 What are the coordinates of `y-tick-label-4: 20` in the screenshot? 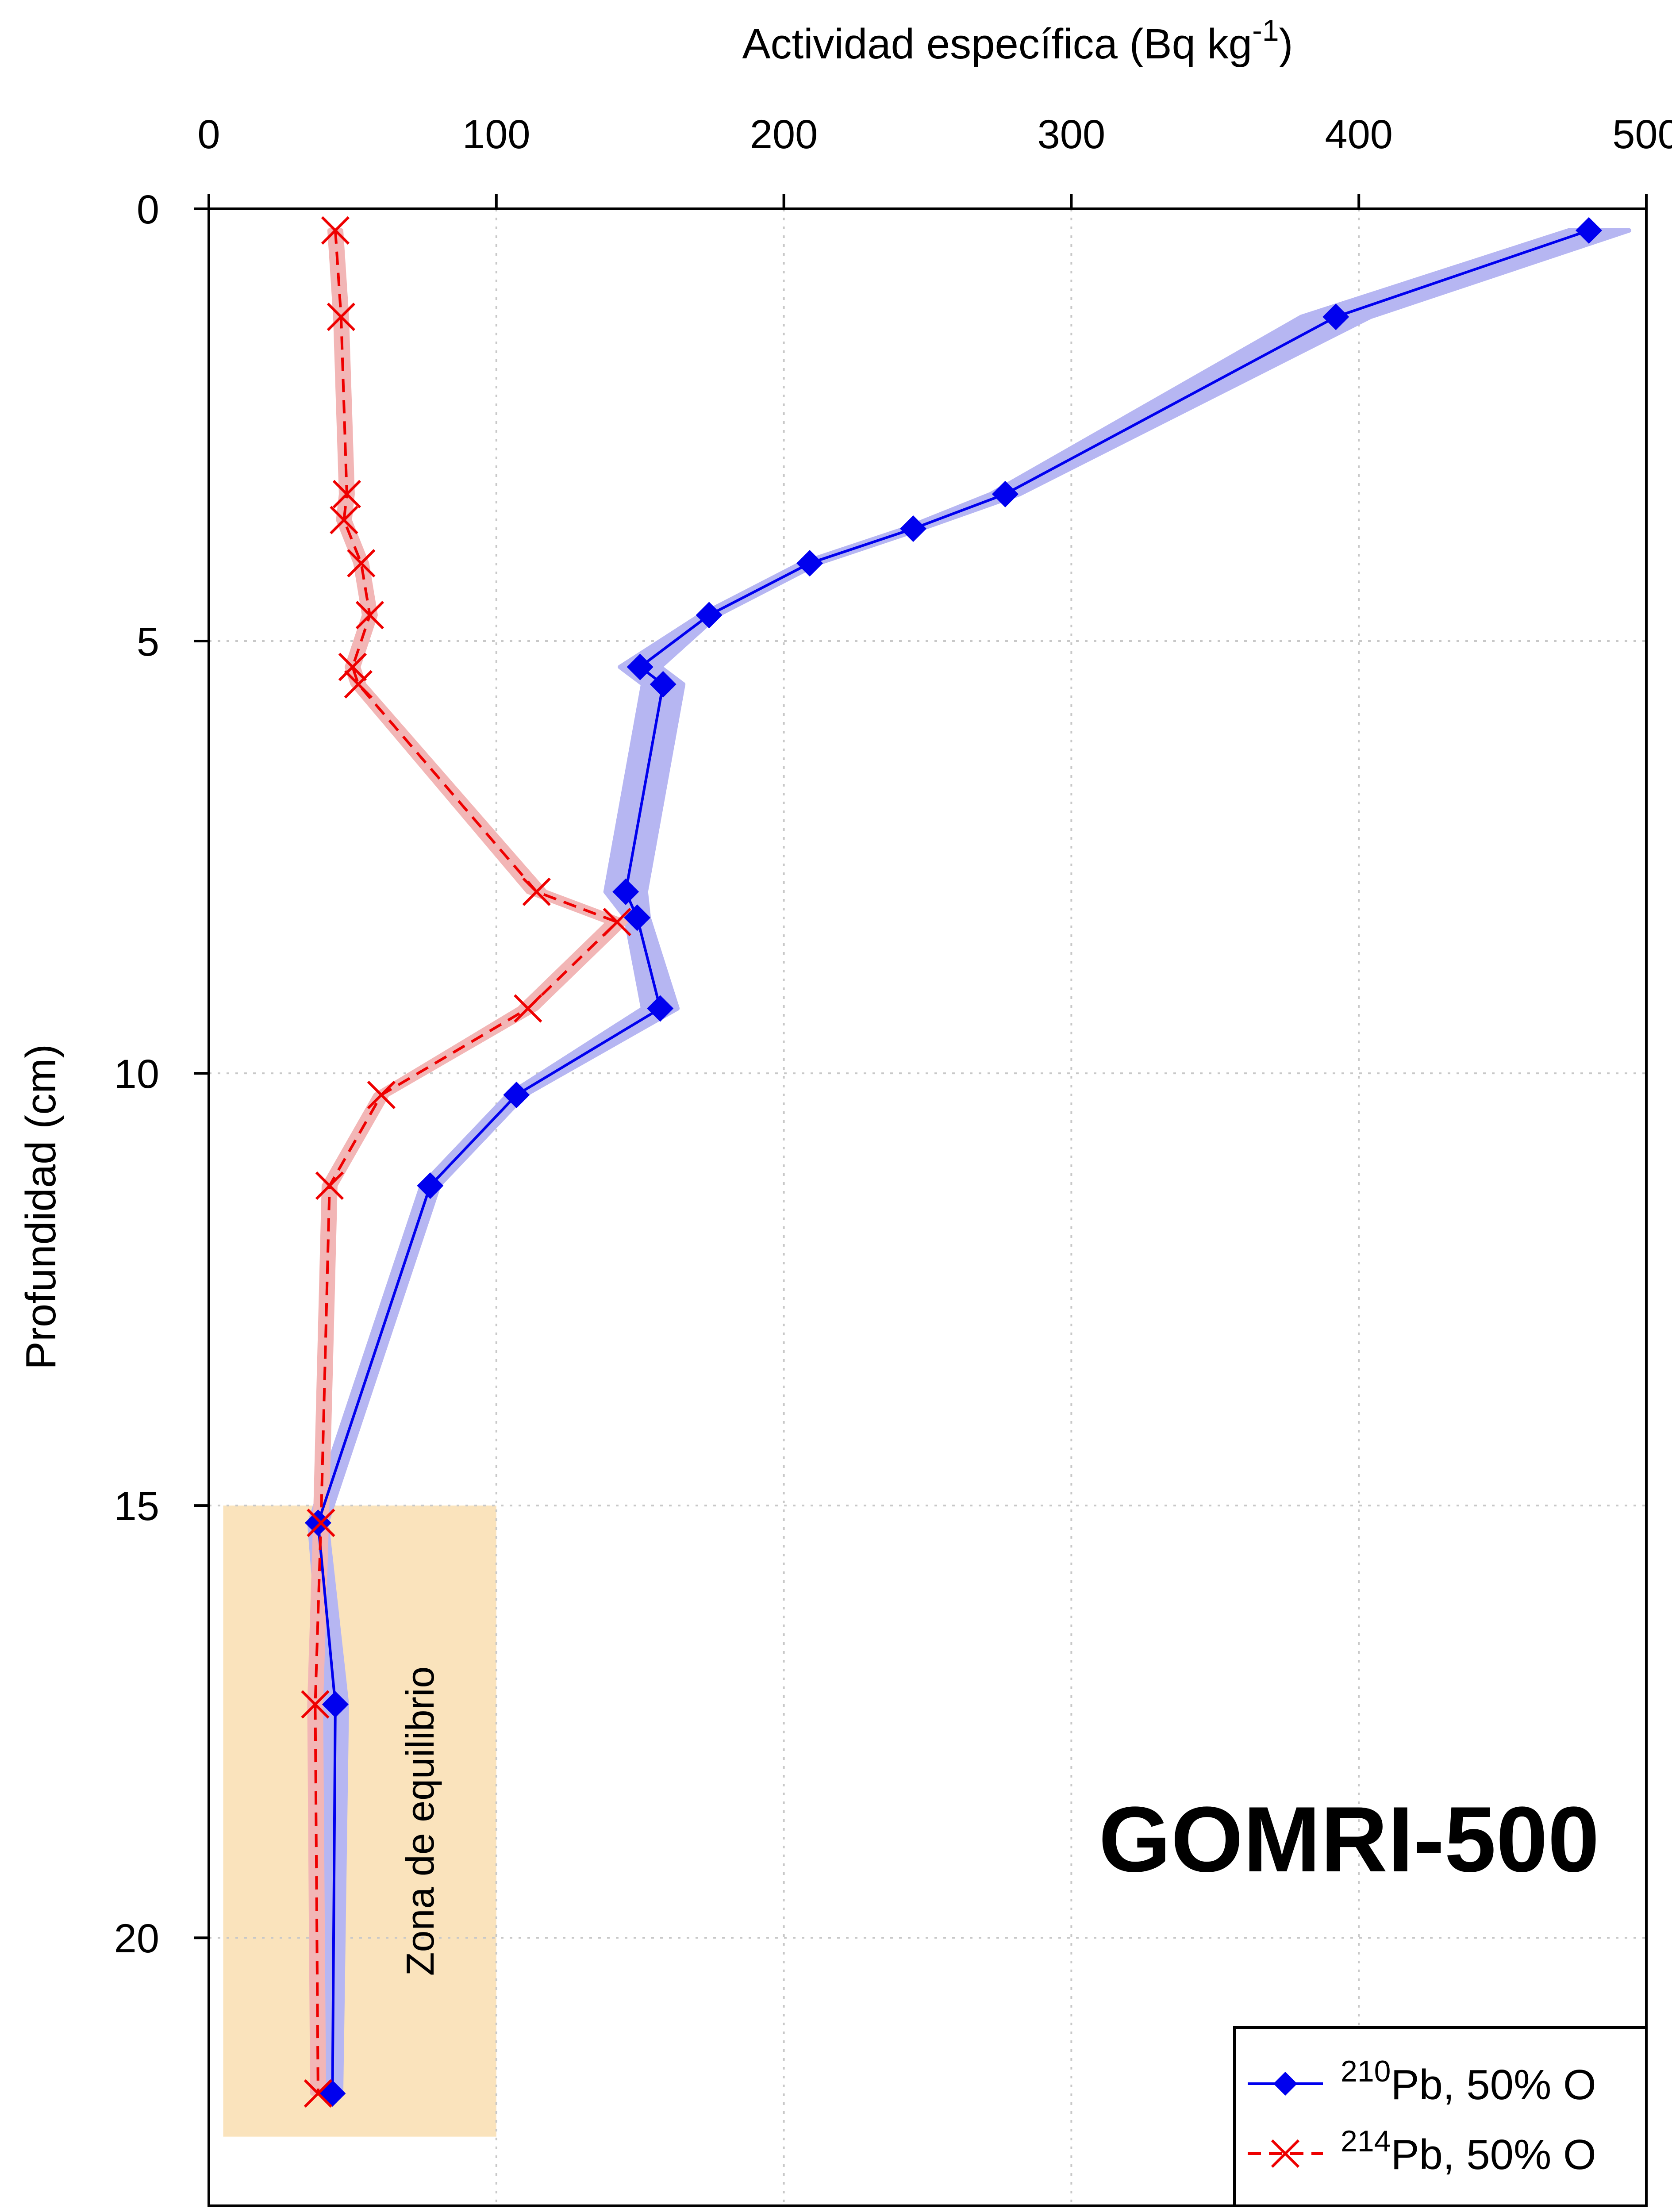 It's located at (136, 1939).